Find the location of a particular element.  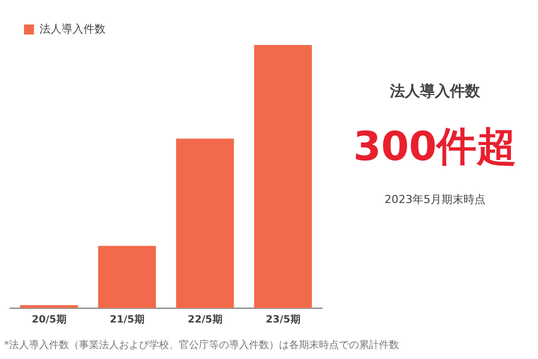

x-tick-label: 22/5期 is located at coordinates (205, 320).